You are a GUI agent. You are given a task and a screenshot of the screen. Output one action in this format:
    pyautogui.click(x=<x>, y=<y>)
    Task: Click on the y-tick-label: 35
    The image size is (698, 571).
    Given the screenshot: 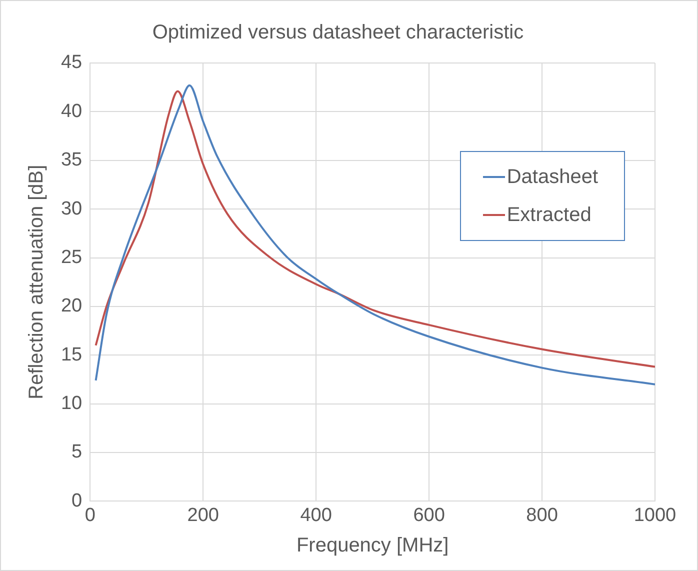 What is the action you would take?
    pyautogui.click(x=71, y=160)
    